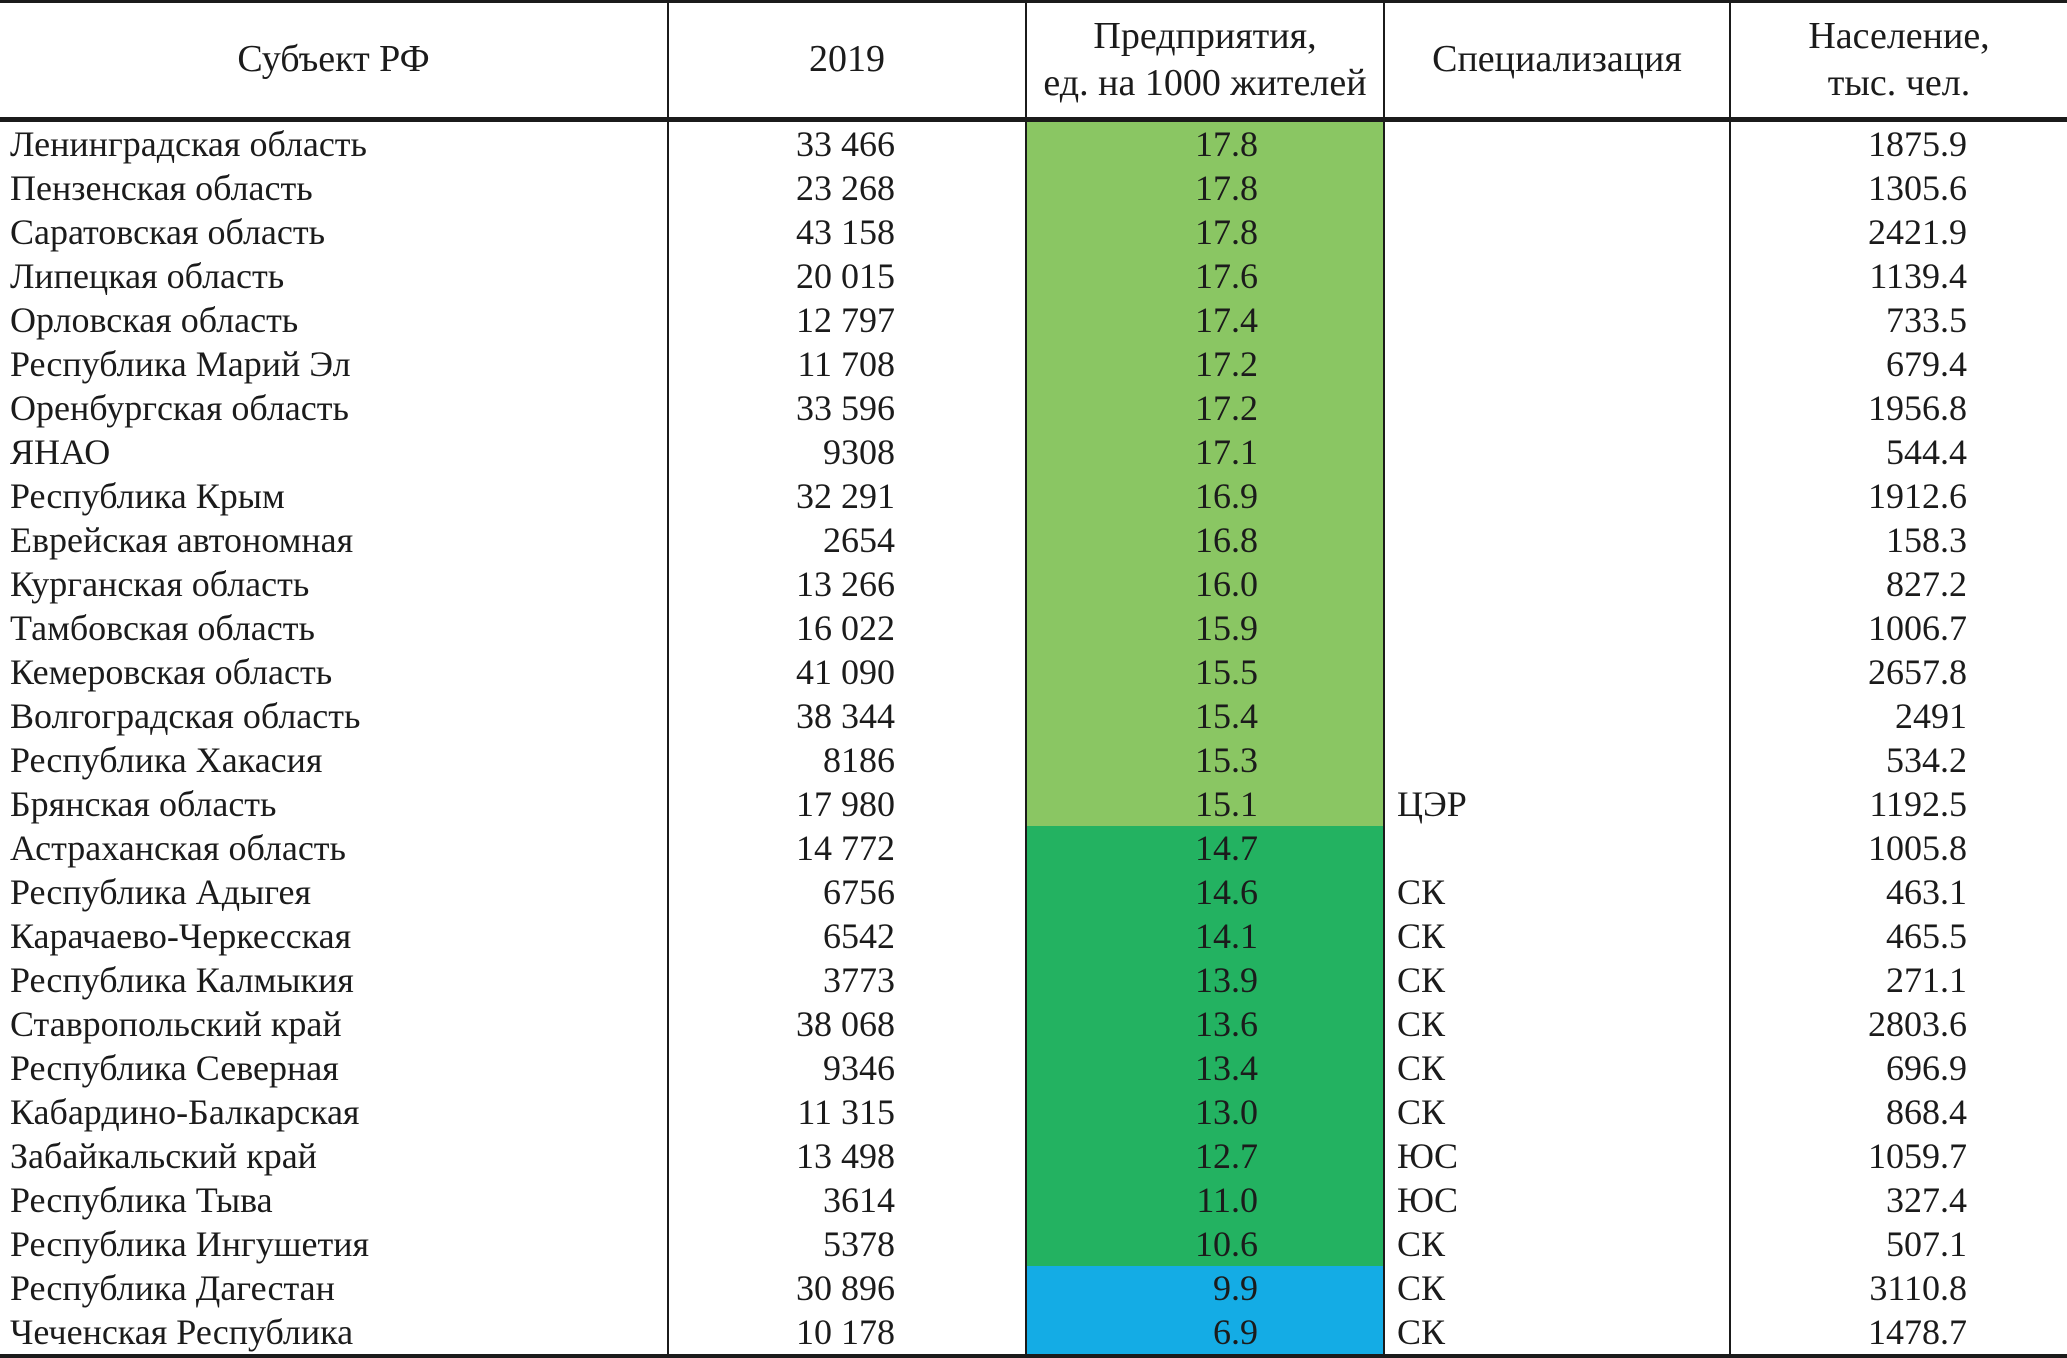  I want to click on table-row: Ставропольский край 38 068 13.6 СК 2803.6, so click(1033, 1024).